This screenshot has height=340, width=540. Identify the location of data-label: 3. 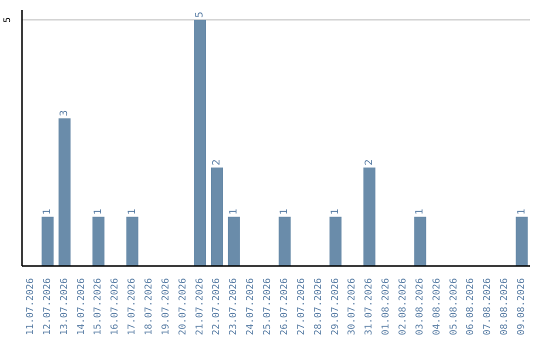
(64, 113).